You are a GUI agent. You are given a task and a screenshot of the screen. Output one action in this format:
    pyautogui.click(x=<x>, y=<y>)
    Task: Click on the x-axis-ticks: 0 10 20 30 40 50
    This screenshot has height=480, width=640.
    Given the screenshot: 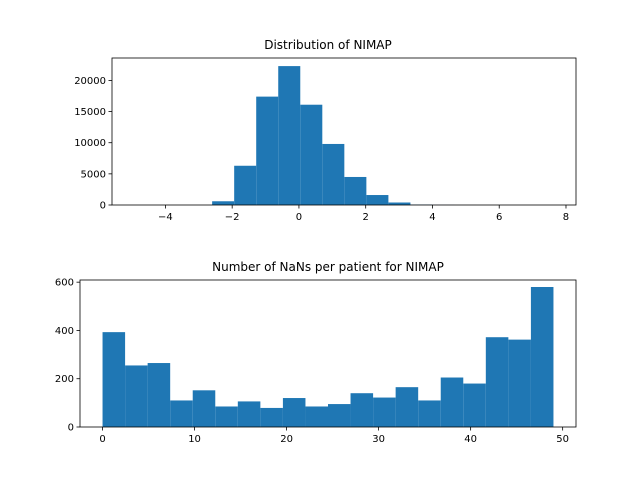 What is the action you would take?
    pyautogui.click(x=334, y=436)
    